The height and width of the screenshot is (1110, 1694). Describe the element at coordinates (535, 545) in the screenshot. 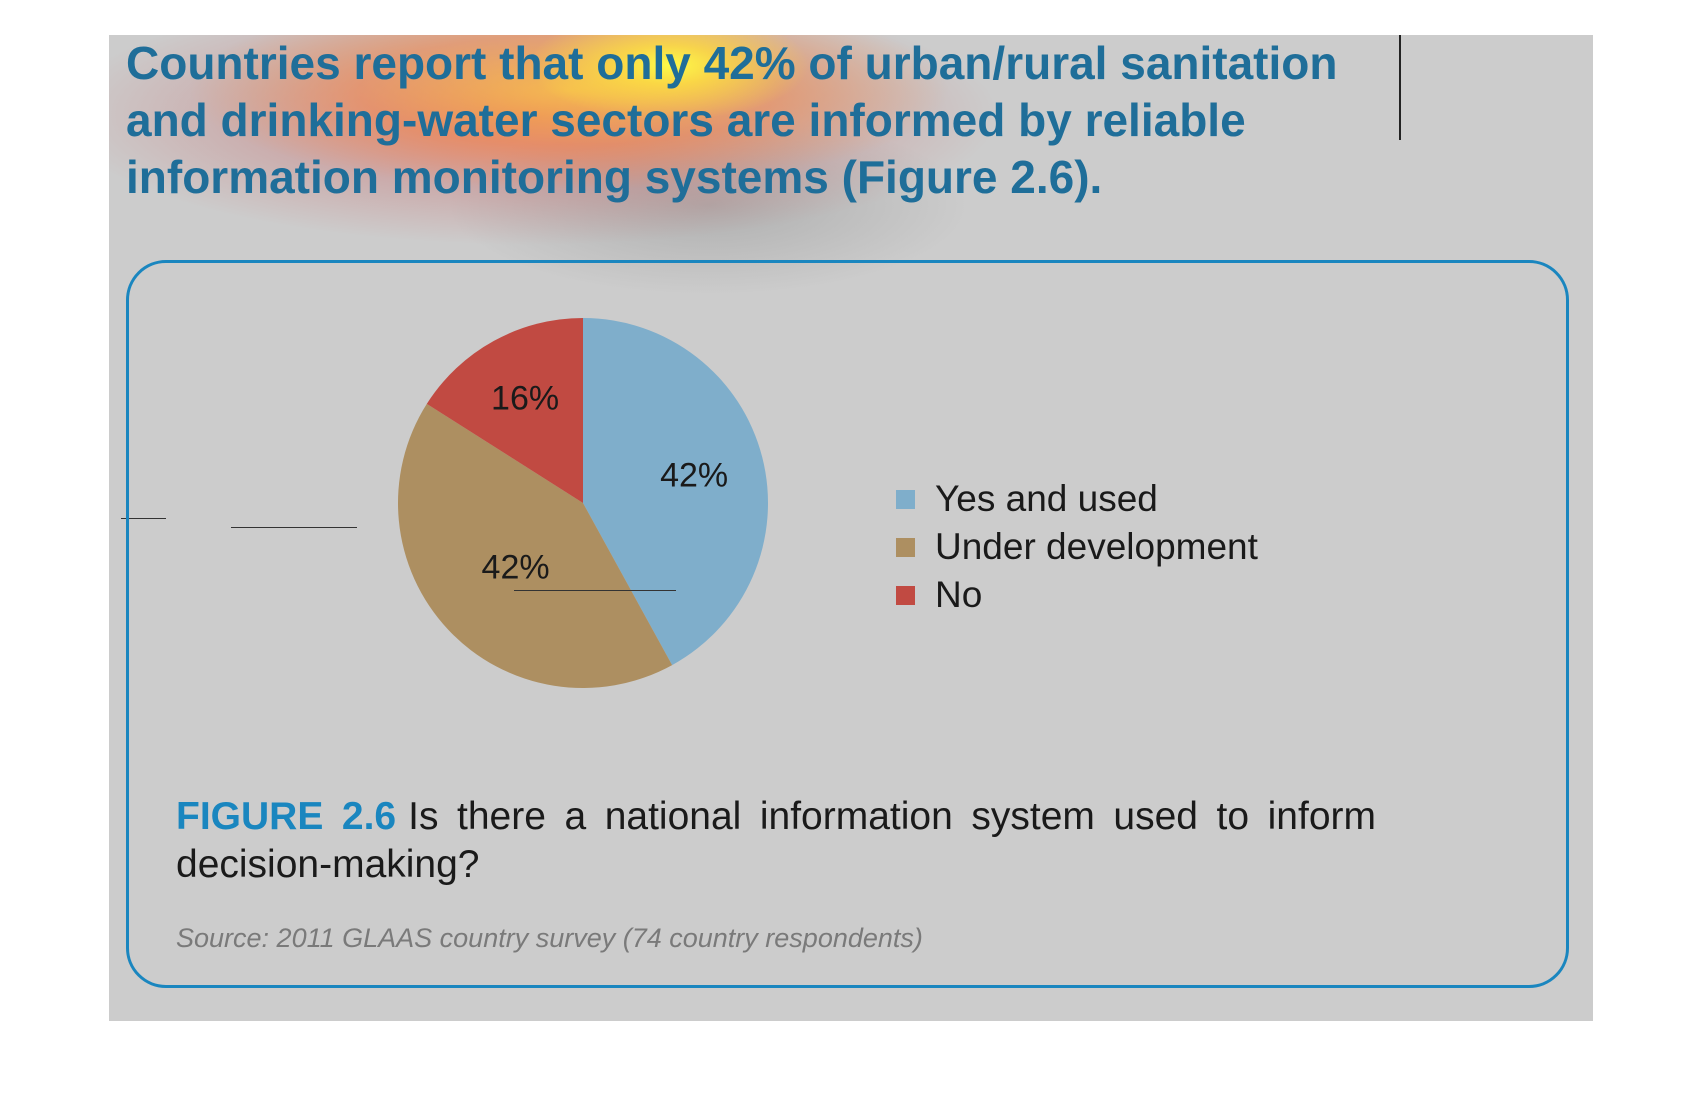

I see `pie-slice-under-development` at that location.